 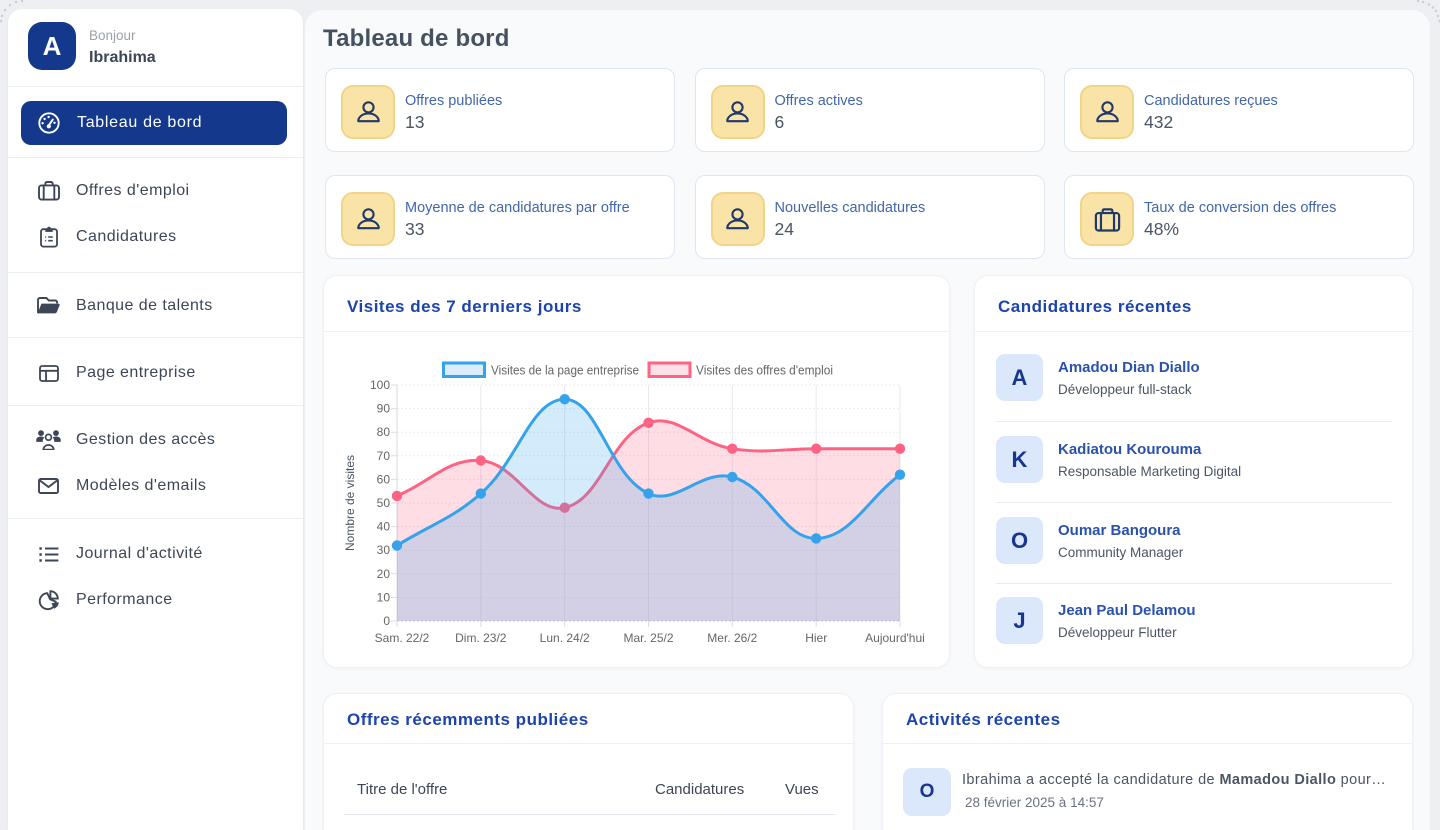 What do you see at coordinates (816, 638) in the screenshot?
I see `svg-text: Hier` at bounding box center [816, 638].